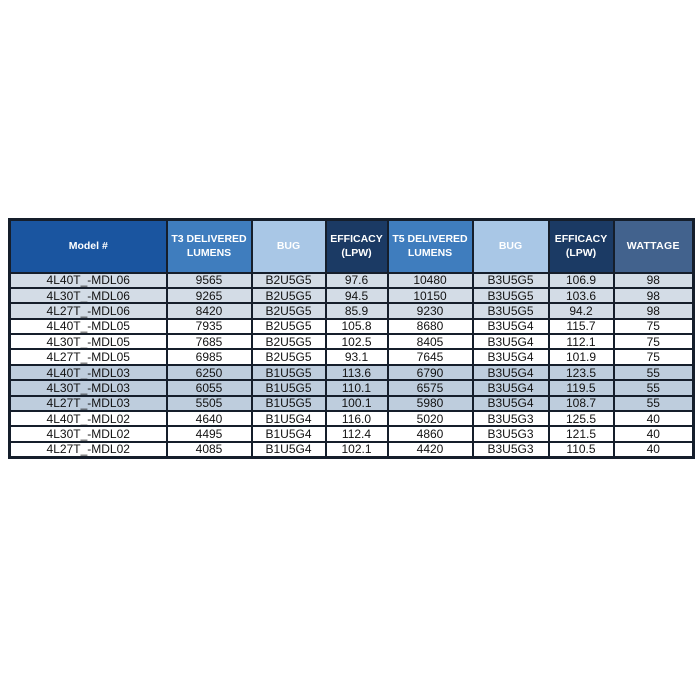 The width and height of the screenshot is (700, 700). I want to click on cell-t3-lumens: 7935, so click(209, 326).